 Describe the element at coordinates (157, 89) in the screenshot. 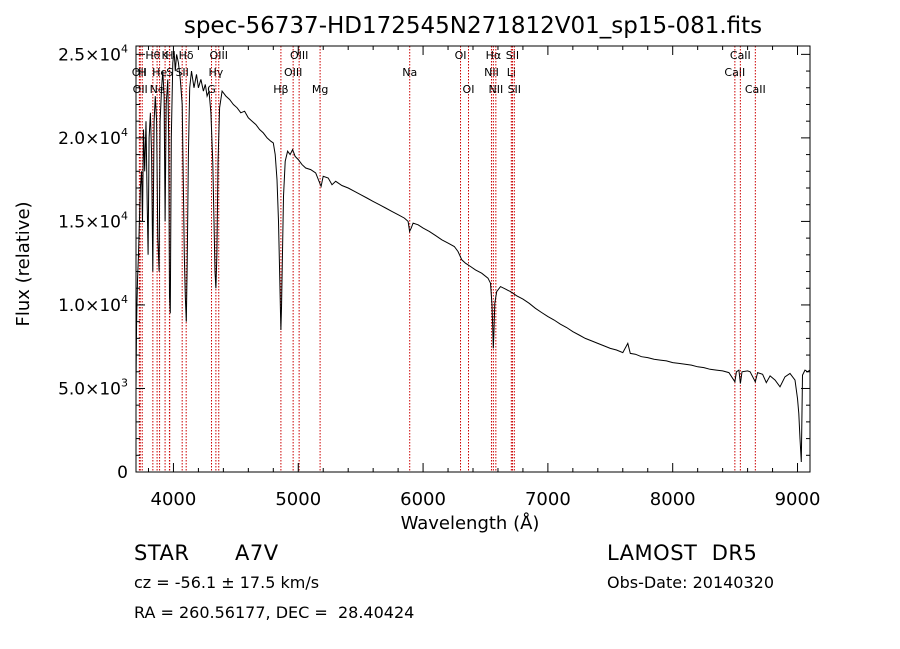

I see `marker-label-4: Ne` at that location.